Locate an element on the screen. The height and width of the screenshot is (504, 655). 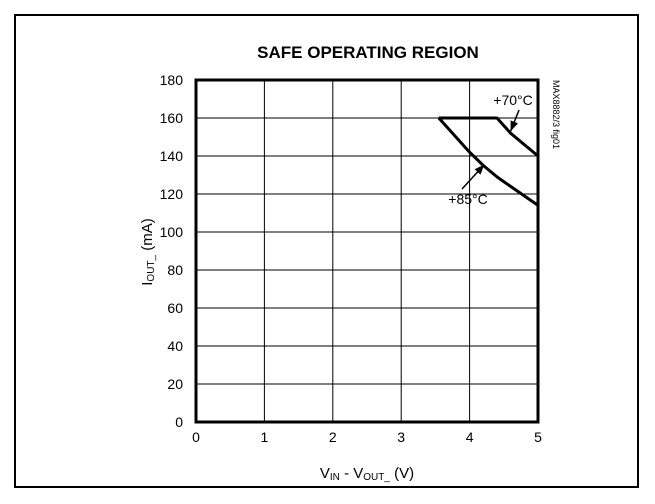
x-tick-label: 1 is located at coordinates (265, 437).